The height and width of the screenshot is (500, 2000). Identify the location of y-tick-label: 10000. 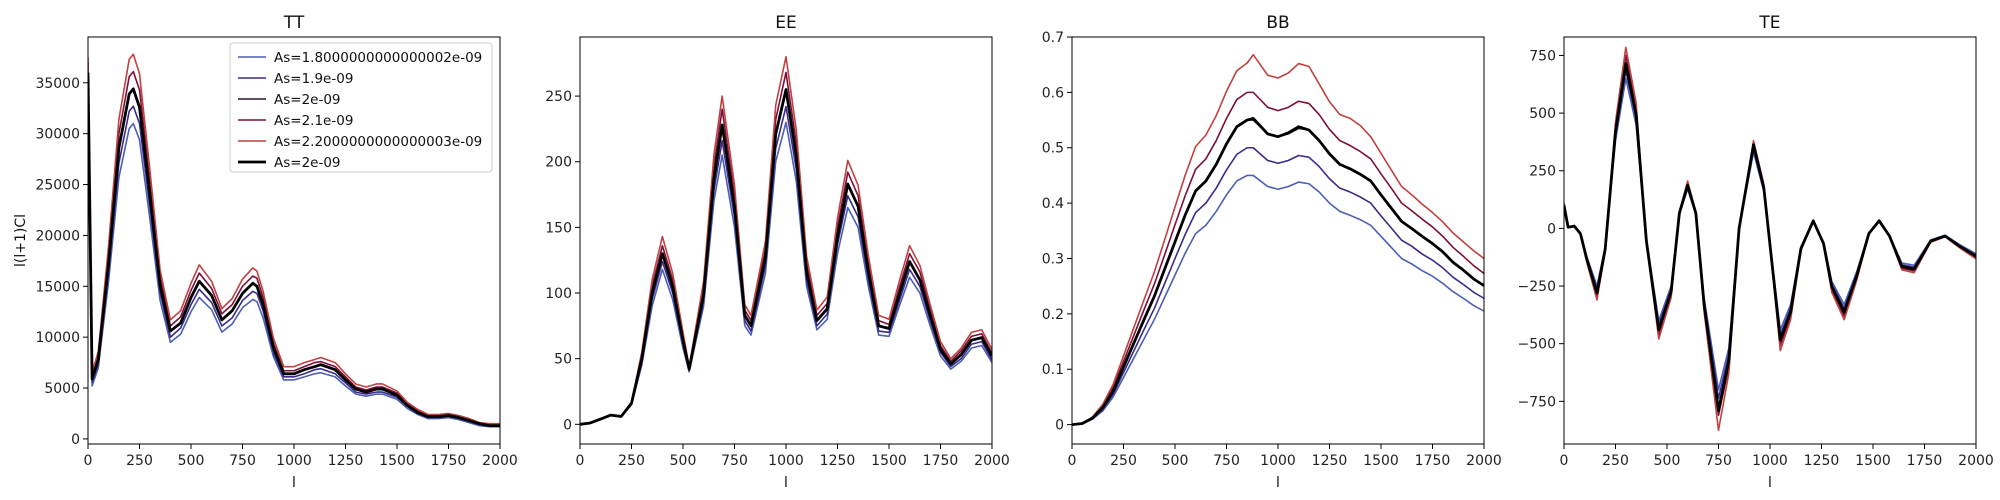
(57, 338).